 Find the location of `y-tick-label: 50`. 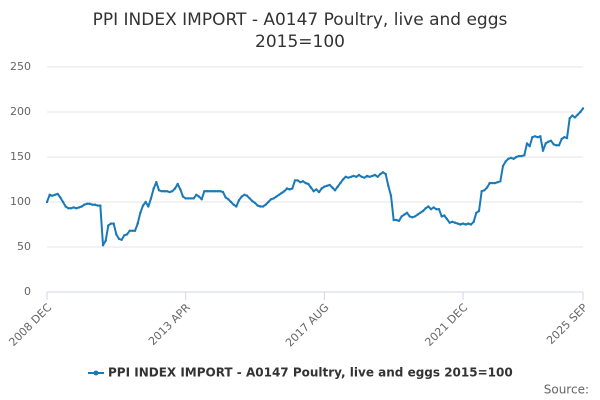

y-tick-label: 50 is located at coordinates (24, 246).